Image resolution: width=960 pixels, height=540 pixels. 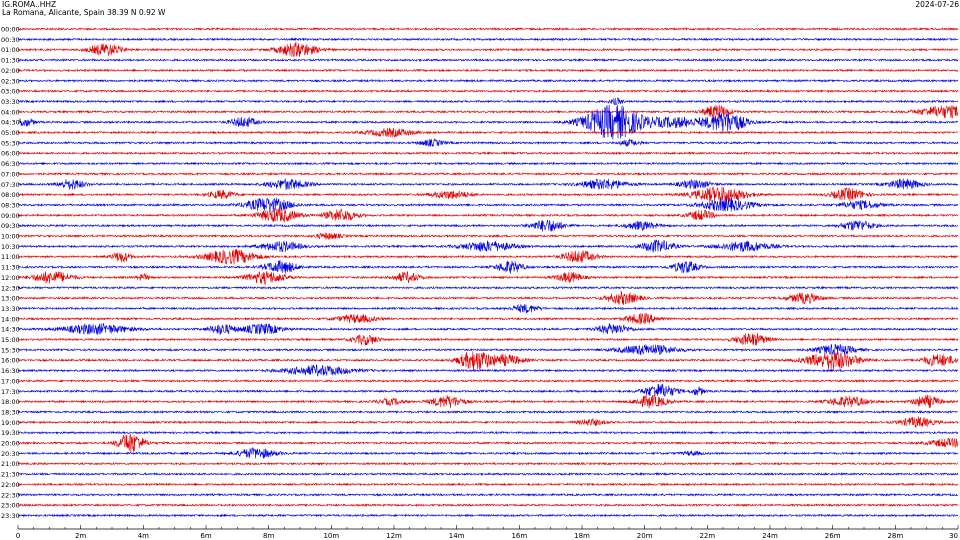 What do you see at coordinates (10, 433) in the screenshot?
I see `row-label: 19:30` at bounding box center [10, 433].